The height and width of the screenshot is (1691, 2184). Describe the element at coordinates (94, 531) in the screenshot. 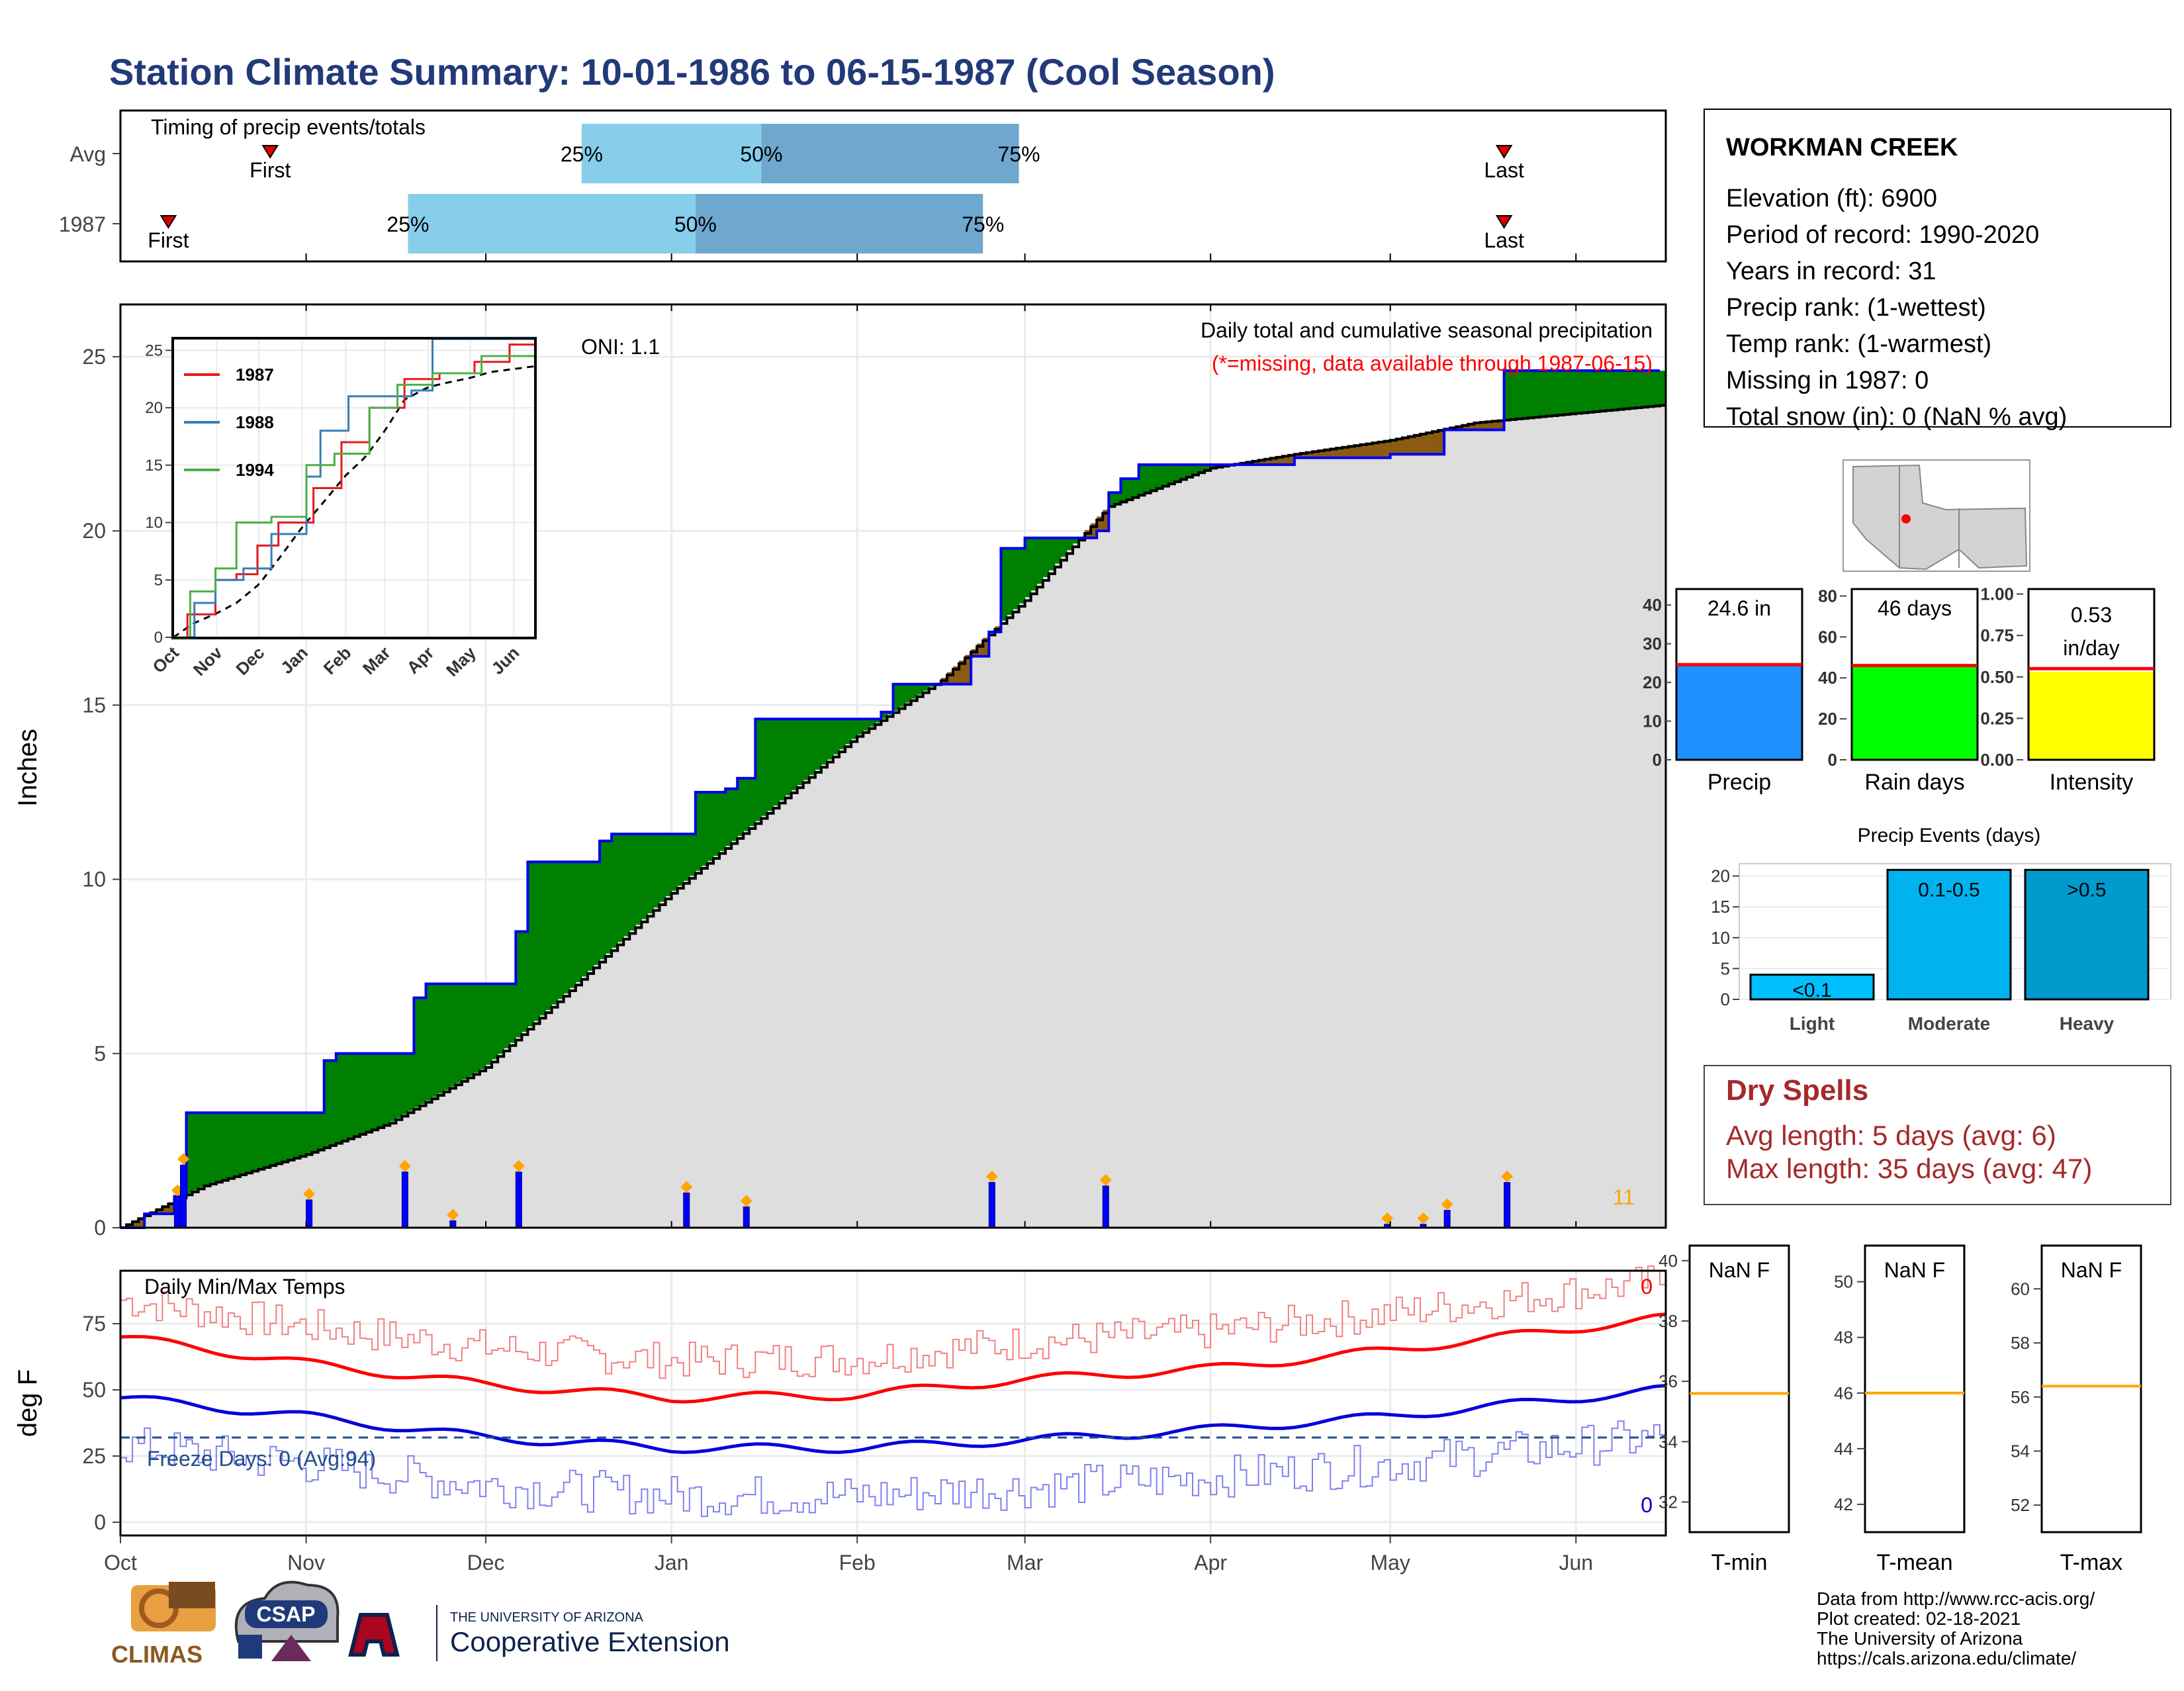

I see `precip-ytick: 20` at that location.